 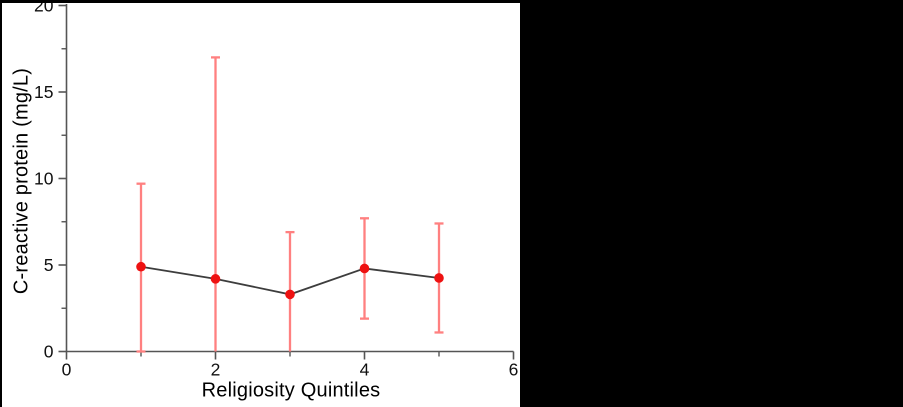 What do you see at coordinates (216, 370) in the screenshot?
I see `x-tick-label: 2` at bounding box center [216, 370].